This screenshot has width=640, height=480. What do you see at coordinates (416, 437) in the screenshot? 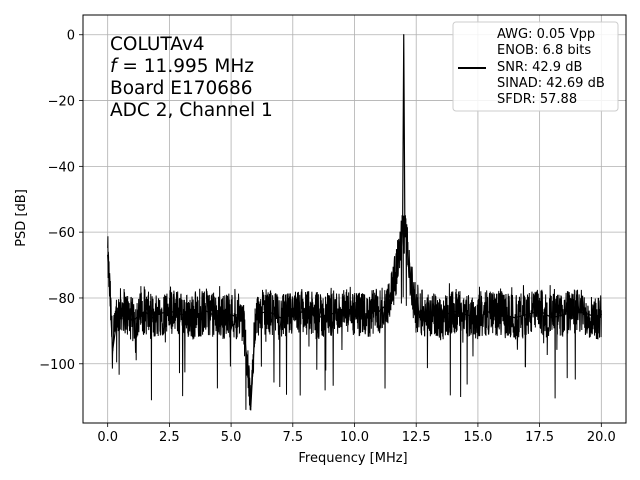
I see `x-tick-label: 12.5` at bounding box center [416, 437].